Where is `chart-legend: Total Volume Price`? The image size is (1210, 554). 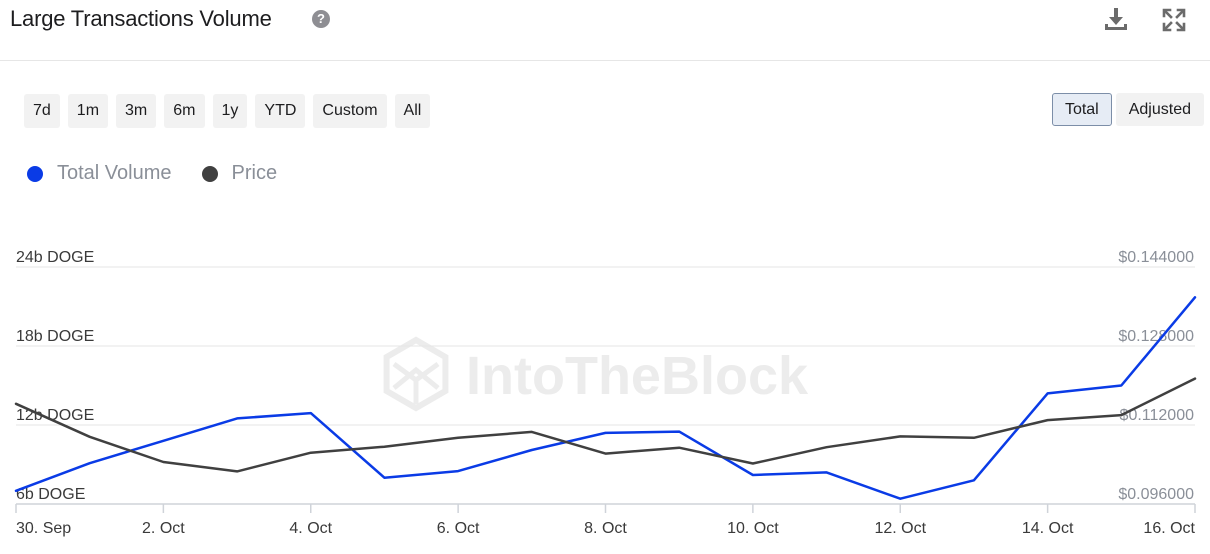
chart-legend: Total Volume Price is located at coordinates (152, 173).